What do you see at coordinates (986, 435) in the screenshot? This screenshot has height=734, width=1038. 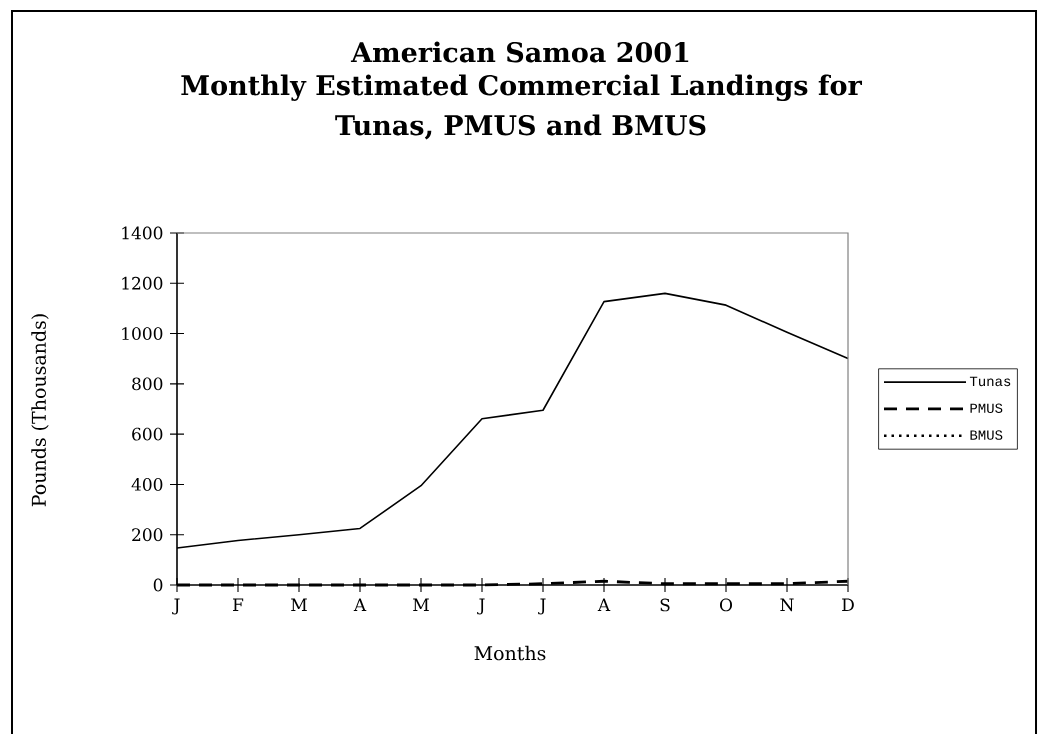 I see `legend-label: BMUS` at bounding box center [986, 435].